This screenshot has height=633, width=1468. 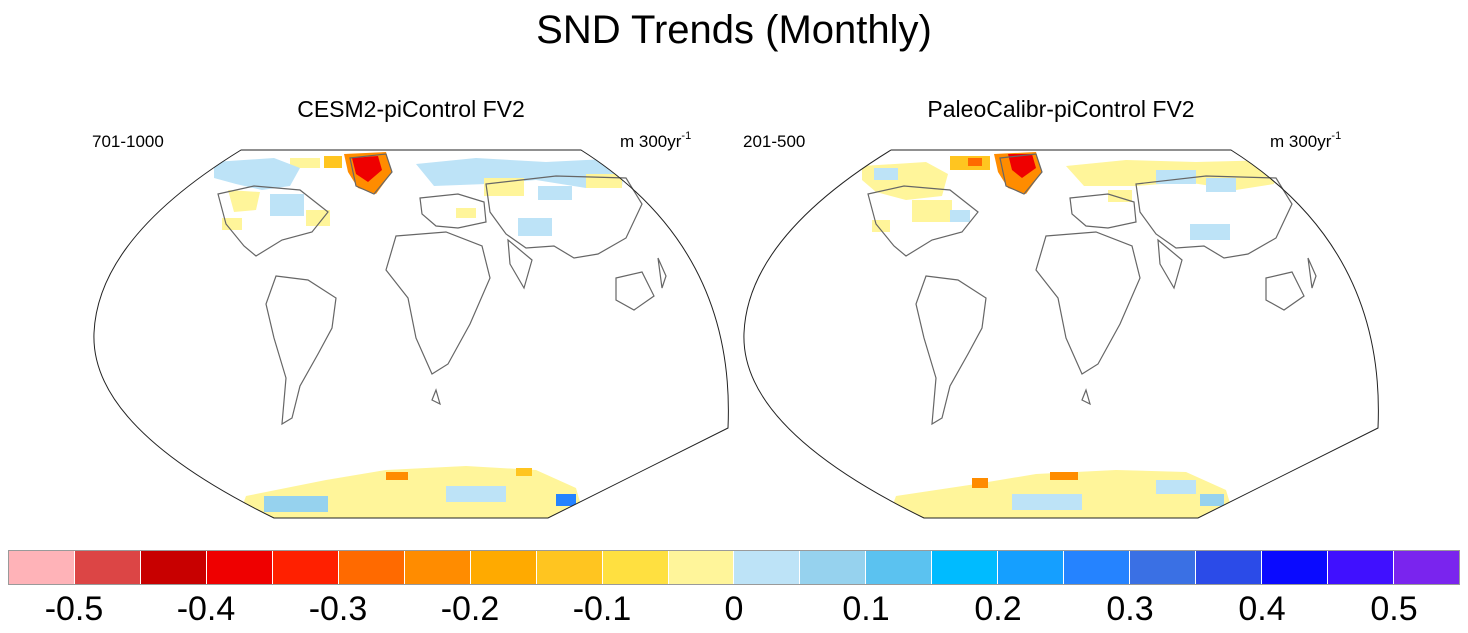 I want to click on western-canada-trend, so click(x=244, y=201).